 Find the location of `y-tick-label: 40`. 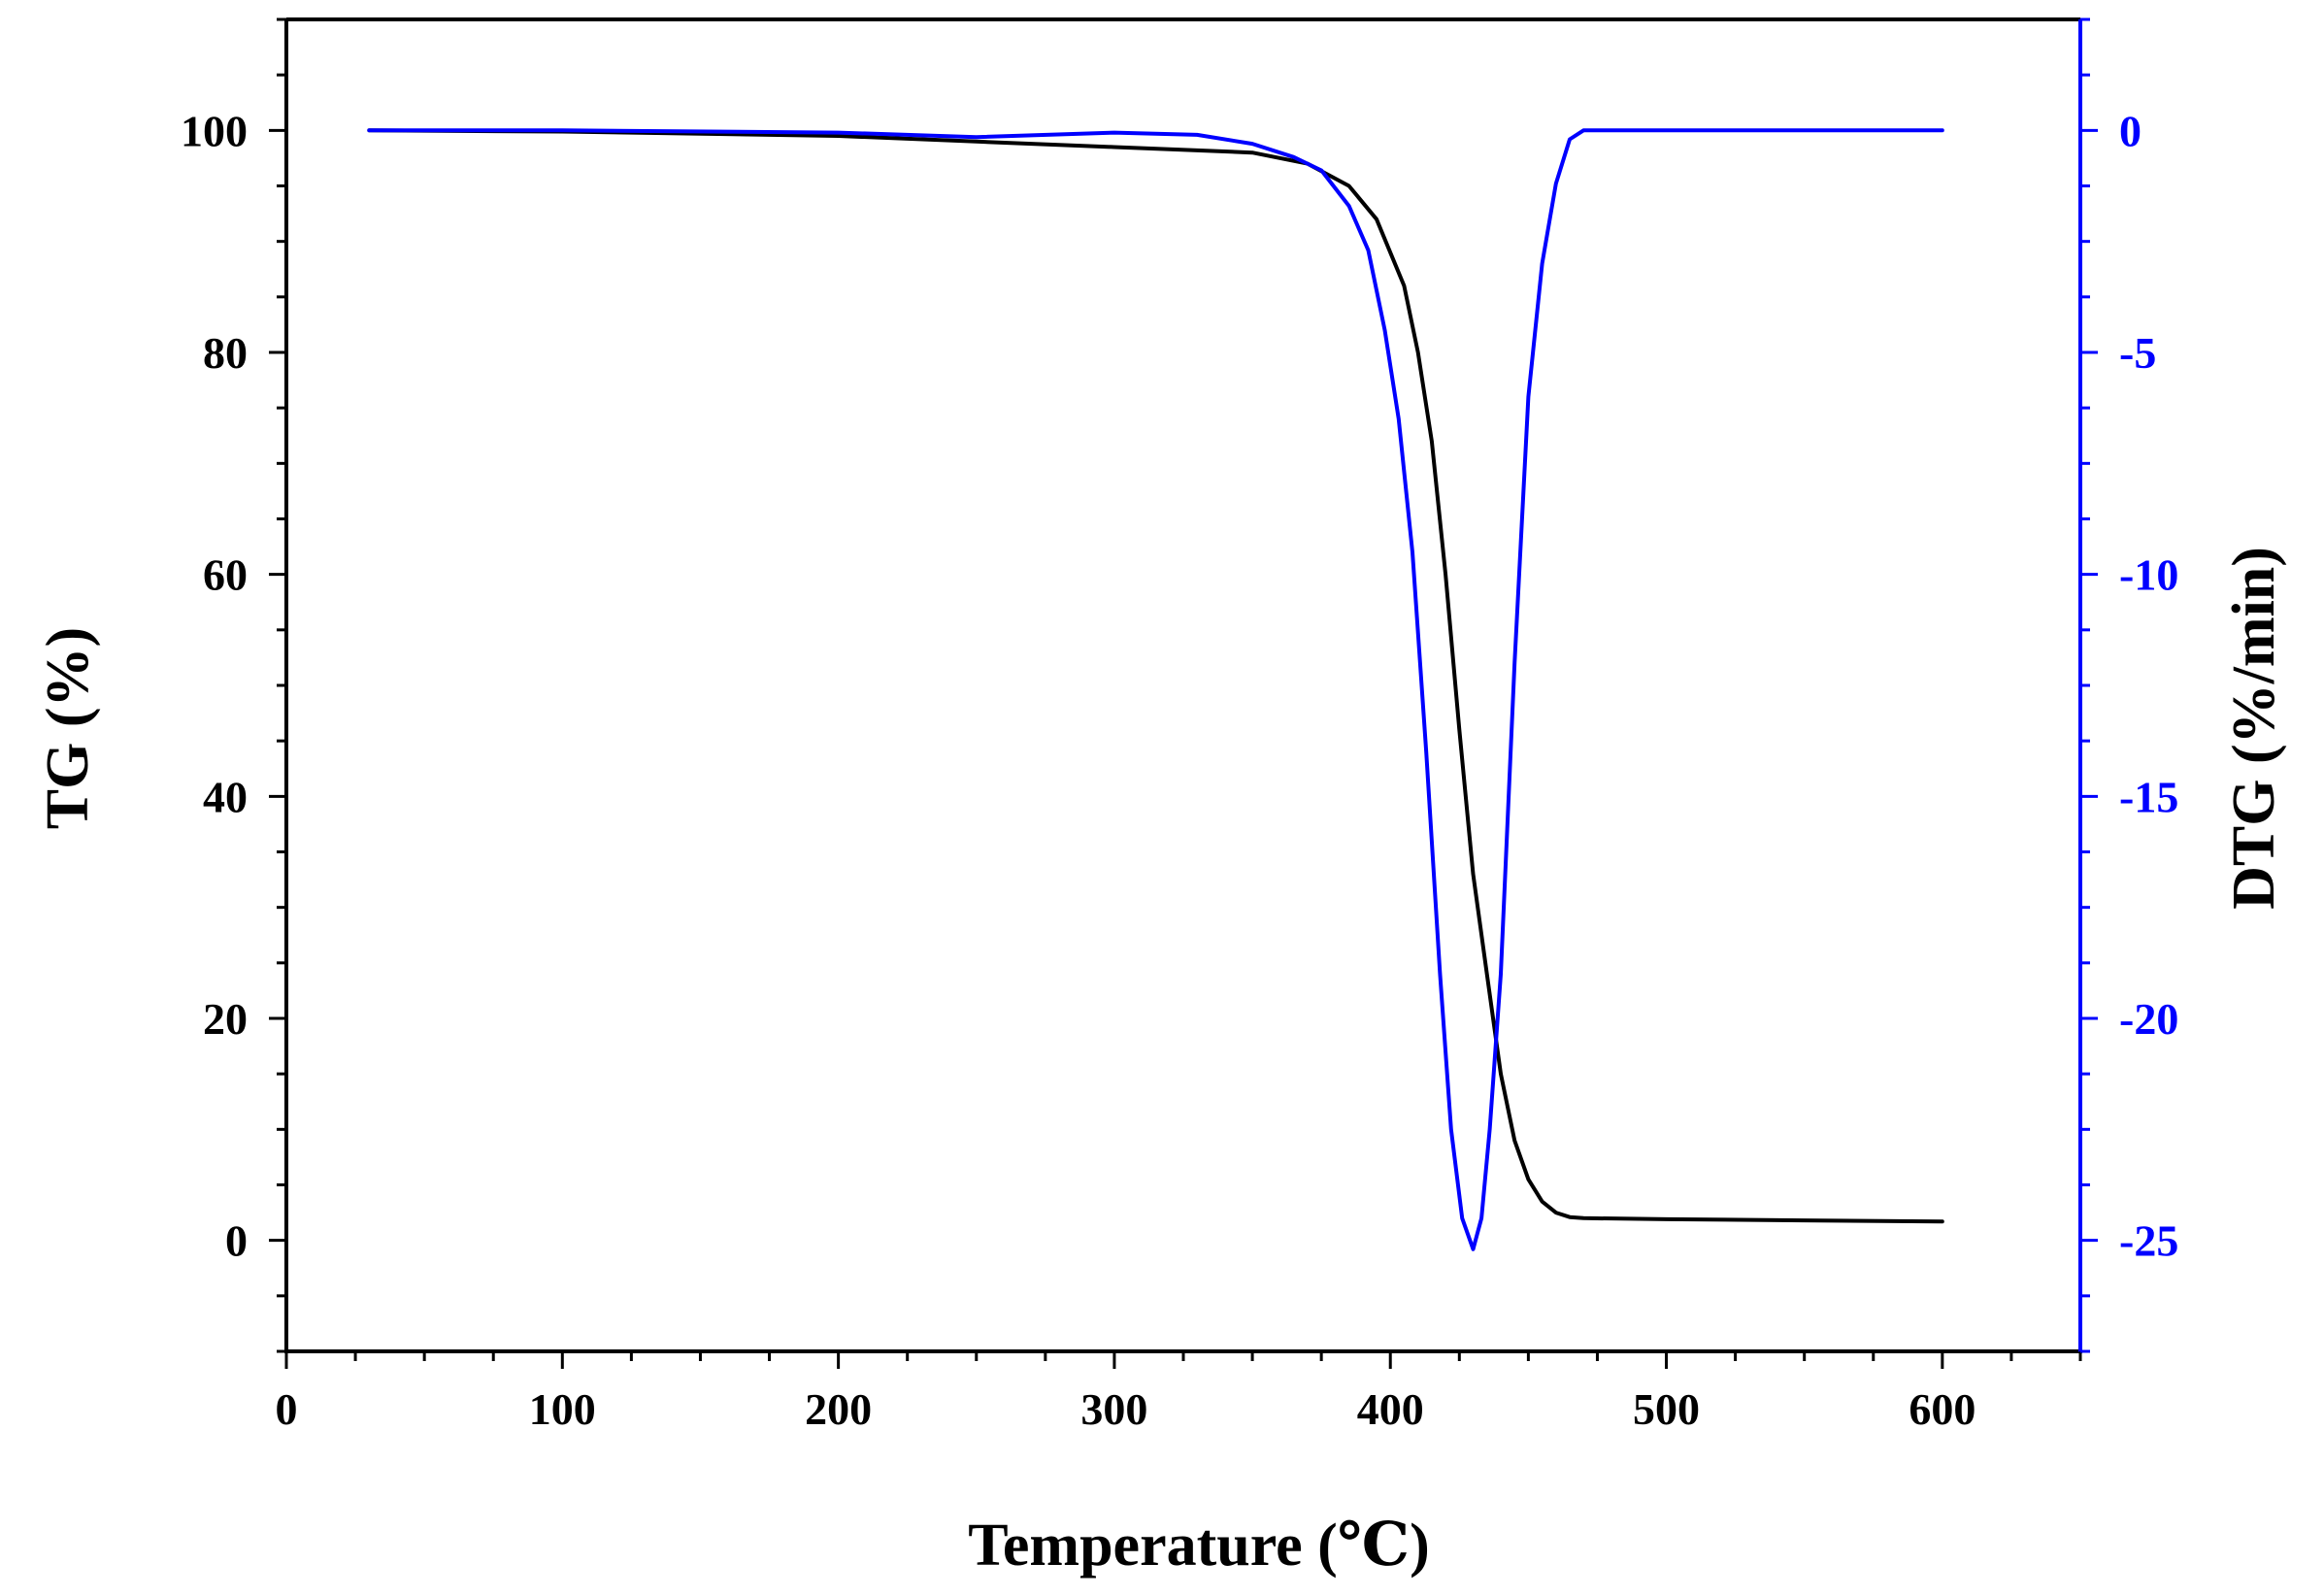

y-tick-label: 40 is located at coordinates (225, 796).